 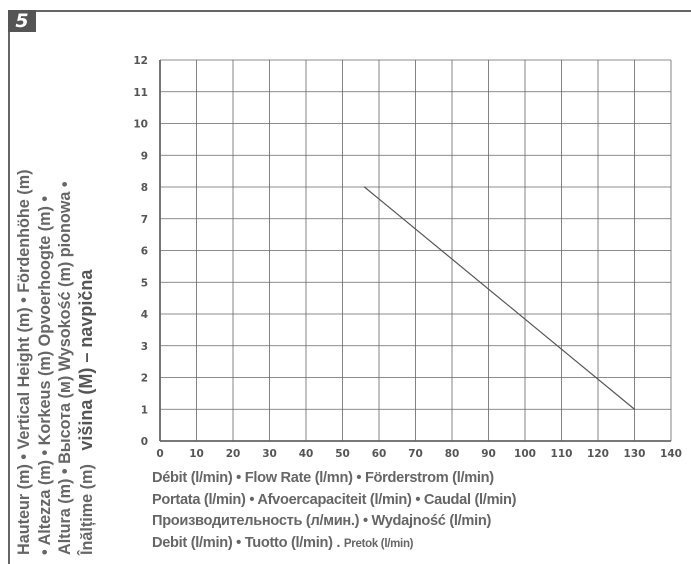 What do you see at coordinates (144, 410) in the screenshot?
I see `y-tick-1: 1` at bounding box center [144, 410].